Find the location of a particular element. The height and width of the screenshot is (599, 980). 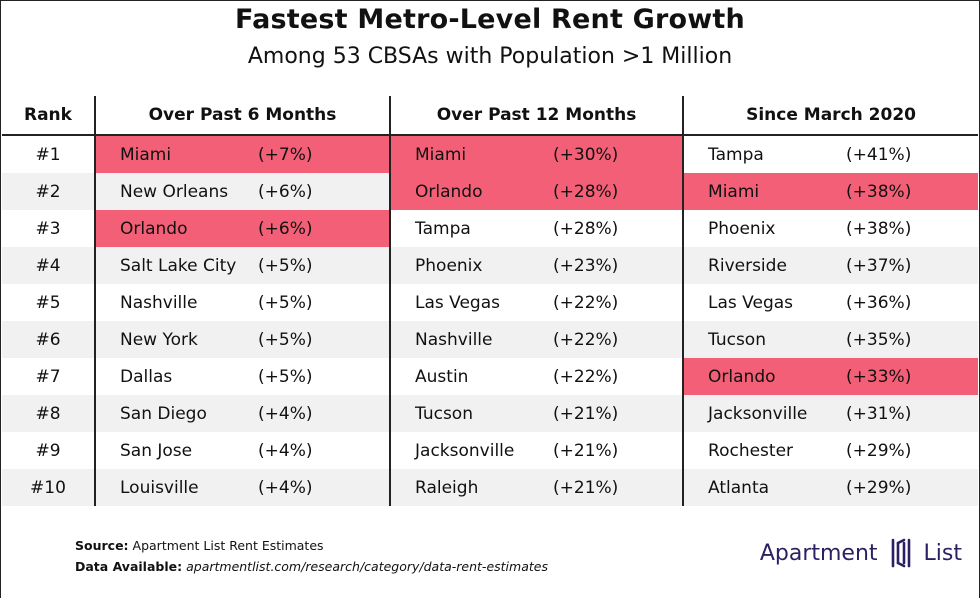

source-note: Source: Apartment List Rent Estimates is located at coordinates (199, 545).